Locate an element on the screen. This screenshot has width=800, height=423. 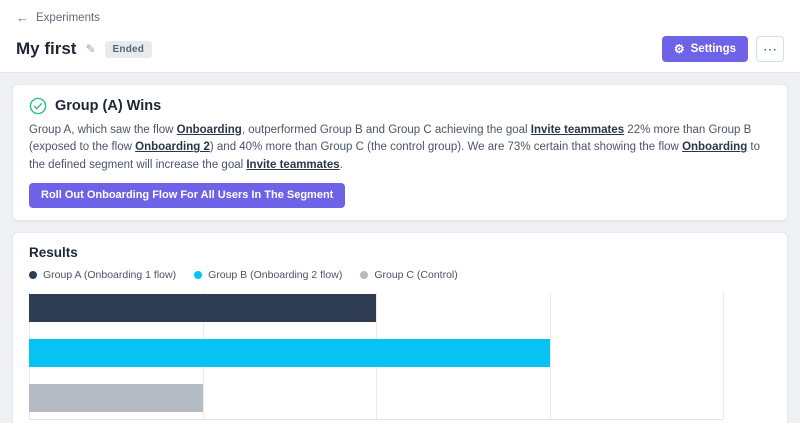
edit-pencil-icon: ✎ is located at coordinates (90, 49).